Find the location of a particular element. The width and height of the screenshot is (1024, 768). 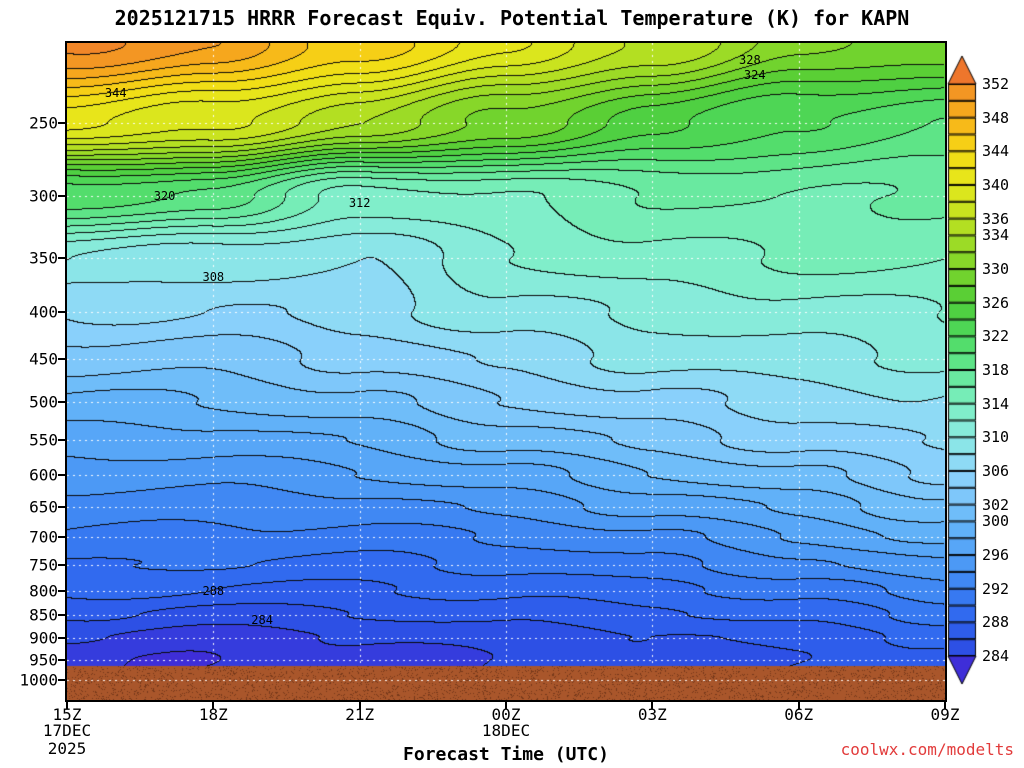

y-tick-label: 900 is located at coordinates (43, 638).